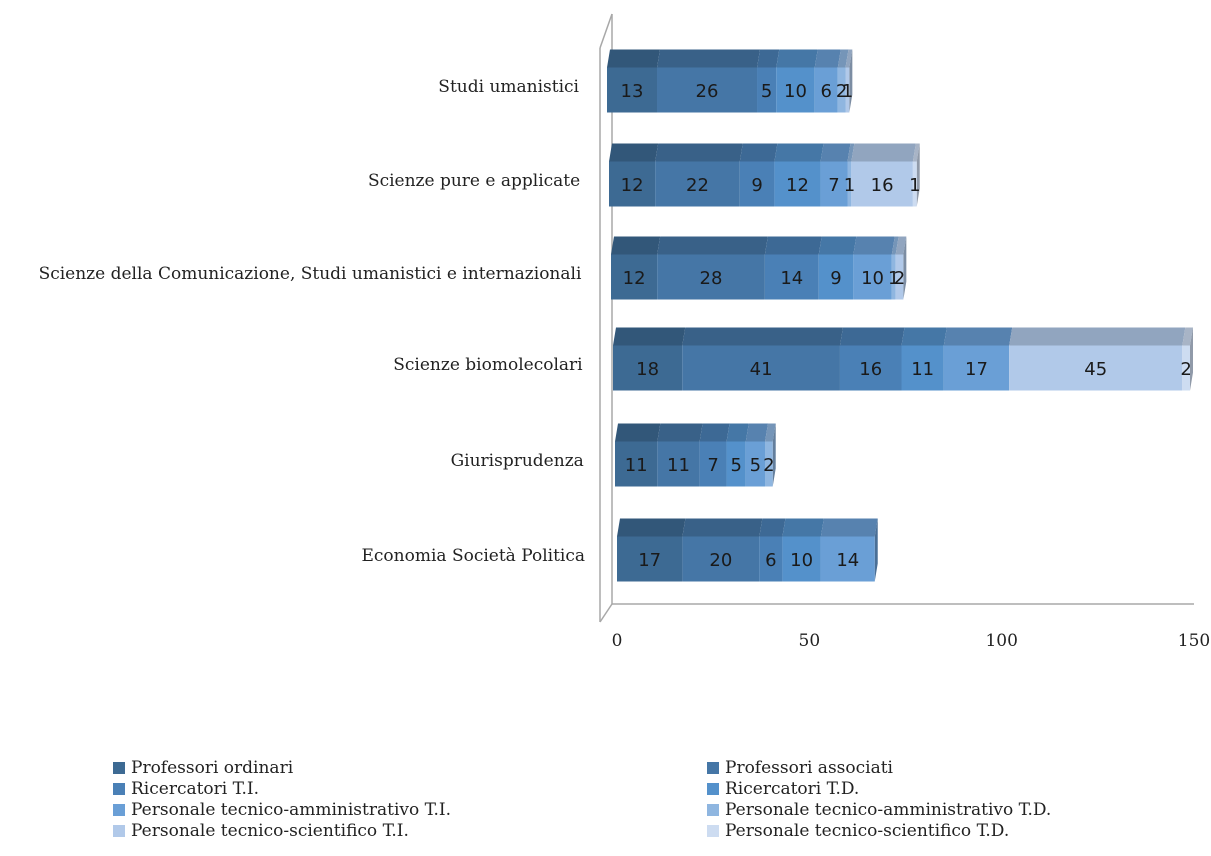  What do you see at coordinates (508, 87) in the screenshot?
I see `category-label: Studi umanistici` at bounding box center [508, 87].